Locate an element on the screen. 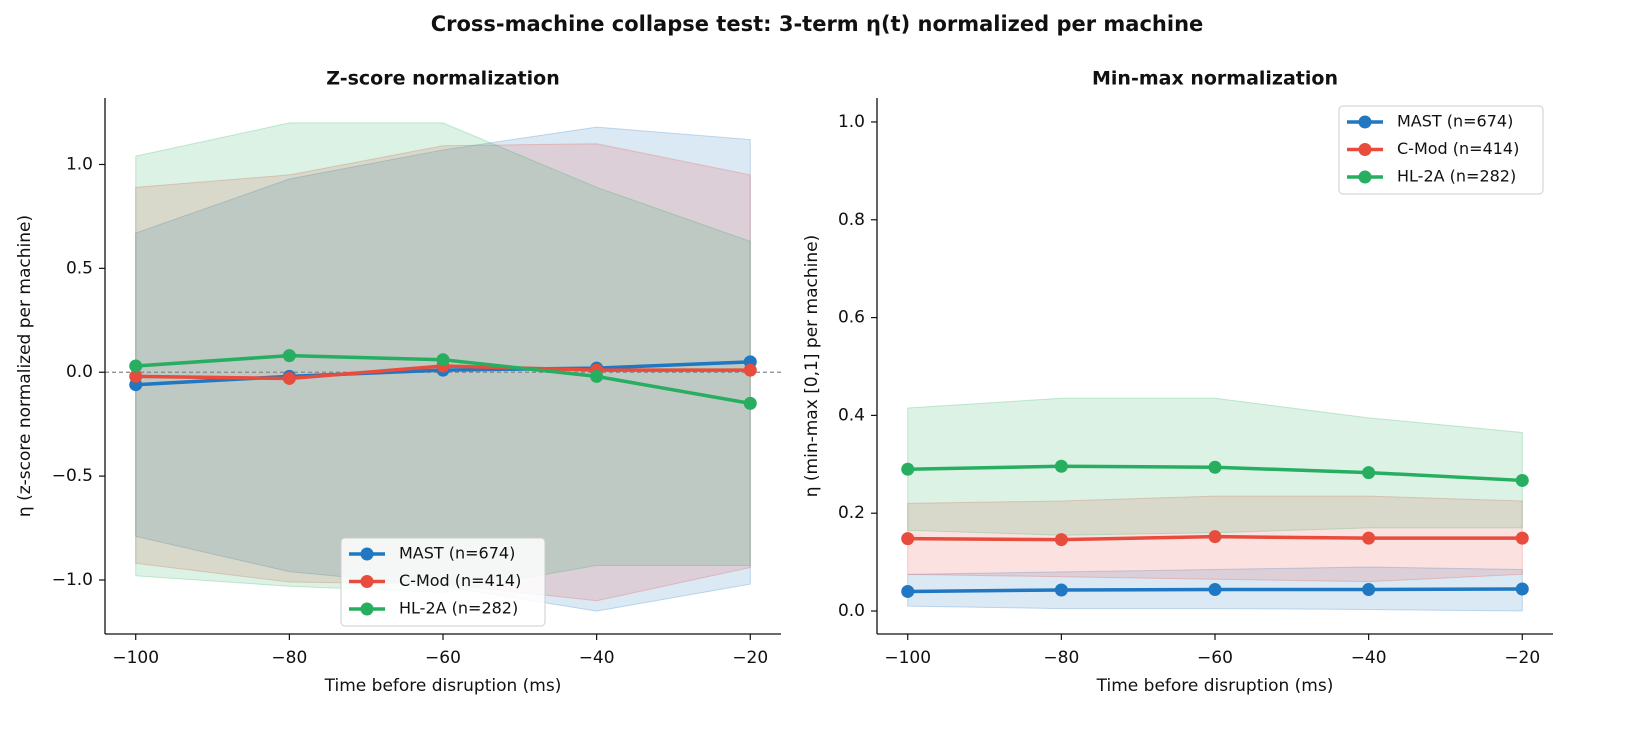 Image resolution: width=1634 pixels, height=740 pixels. y-tick-label: 0.2 is located at coordinates (851, 513).